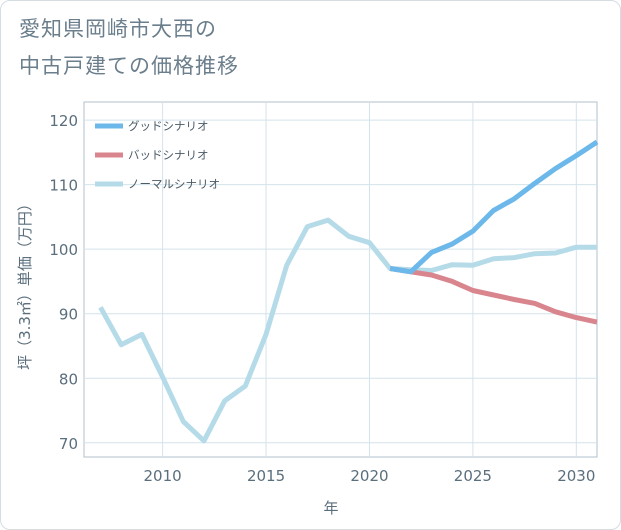 The height and width of the screenshot is (530, 621). What do you see at coordinates (163, 476) in the screenshot?
I see `x-tick-label: 2010` at bounding box center [163, 476].